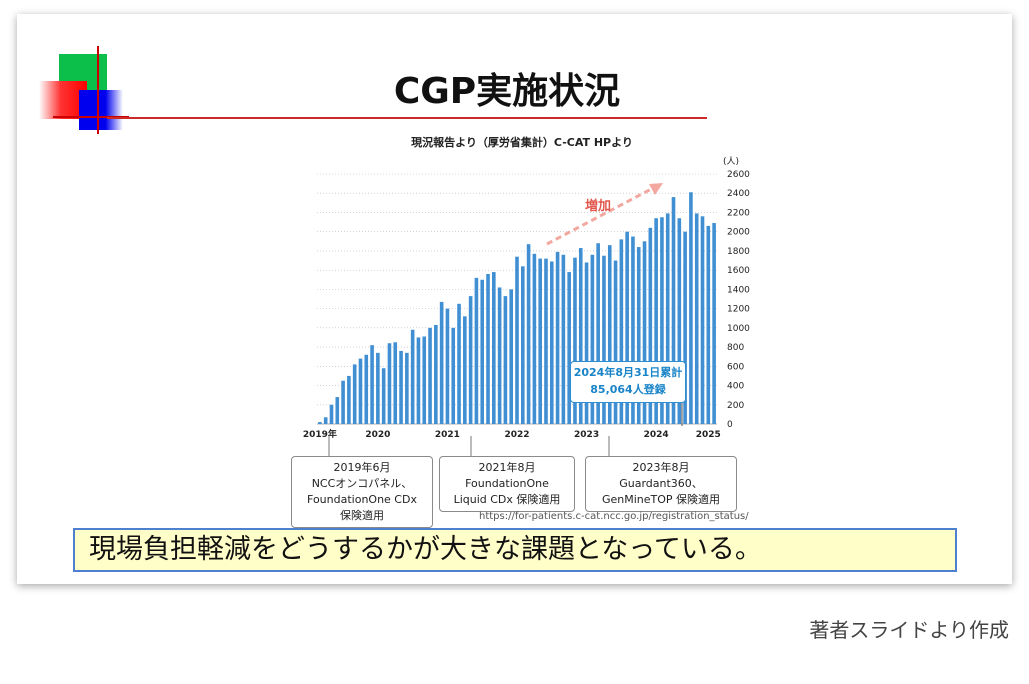 The height and width of the screenshot is (684, 1029). What do you see at coordinates (738, 290) in the screenshot?
I see `y-tick-label: 1400` at bounding box center [738, 290].